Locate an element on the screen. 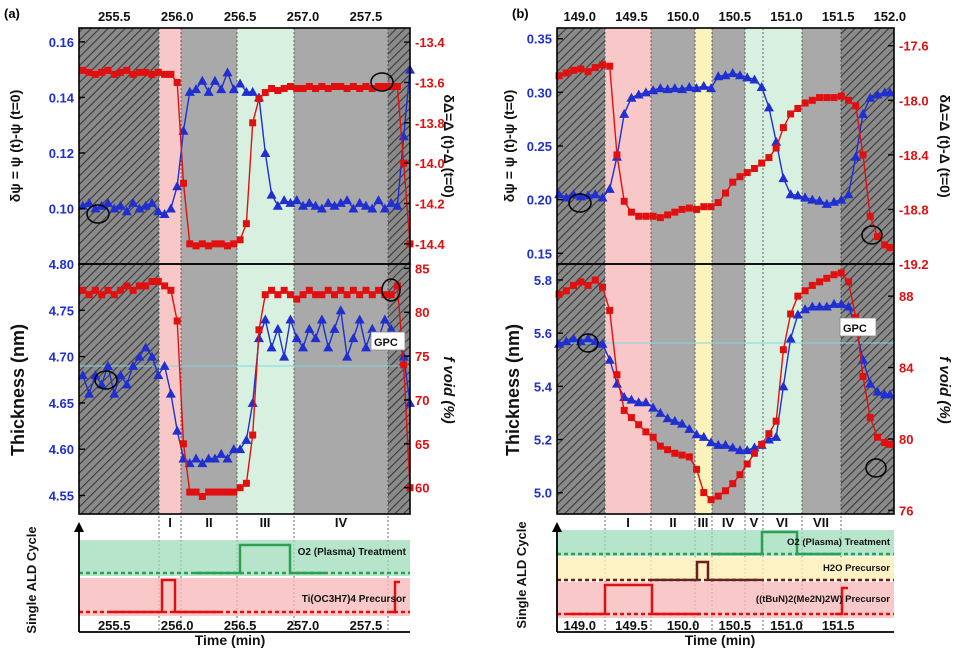 The image size is (962, 648). b-bottom-tick-1: 149.5 is located at coordinates (631, 625).